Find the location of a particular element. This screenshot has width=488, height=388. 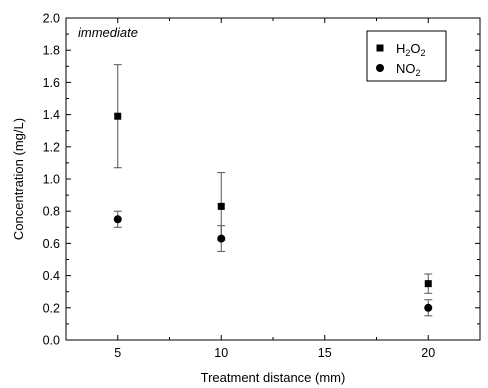

y-tick-label: 0.0 is located at coordinates (51, 341).